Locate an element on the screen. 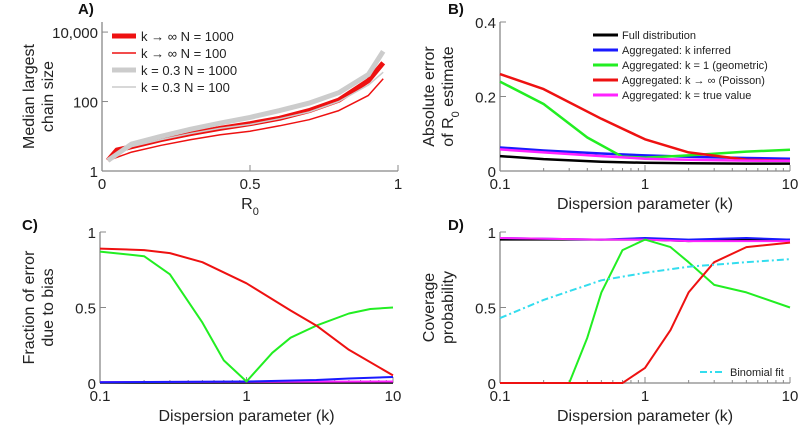 This screenshot has height=434, width=800. x-axis-label: R0 is located at coordinates (250, 207).